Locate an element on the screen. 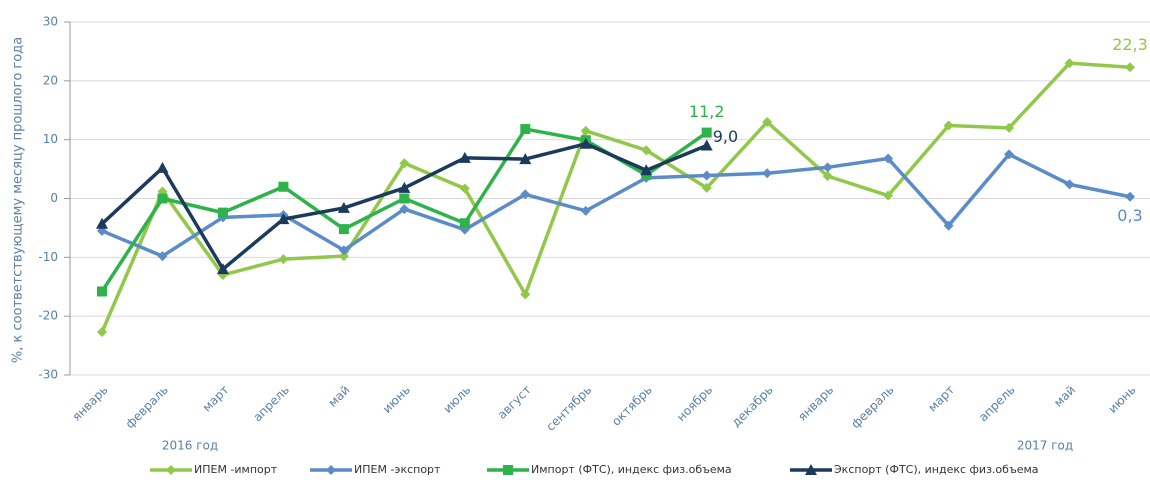  y-tick-label: 30 is located at coordinates (50, 22).